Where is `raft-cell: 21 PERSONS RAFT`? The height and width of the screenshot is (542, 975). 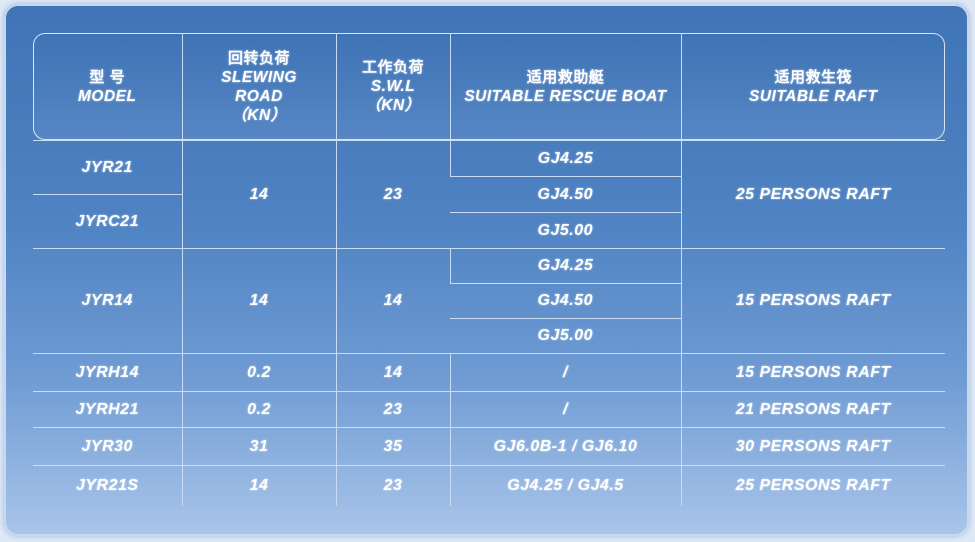 raft-cell: 21 PERSONS RAFT is located at coordinates (812, 409).